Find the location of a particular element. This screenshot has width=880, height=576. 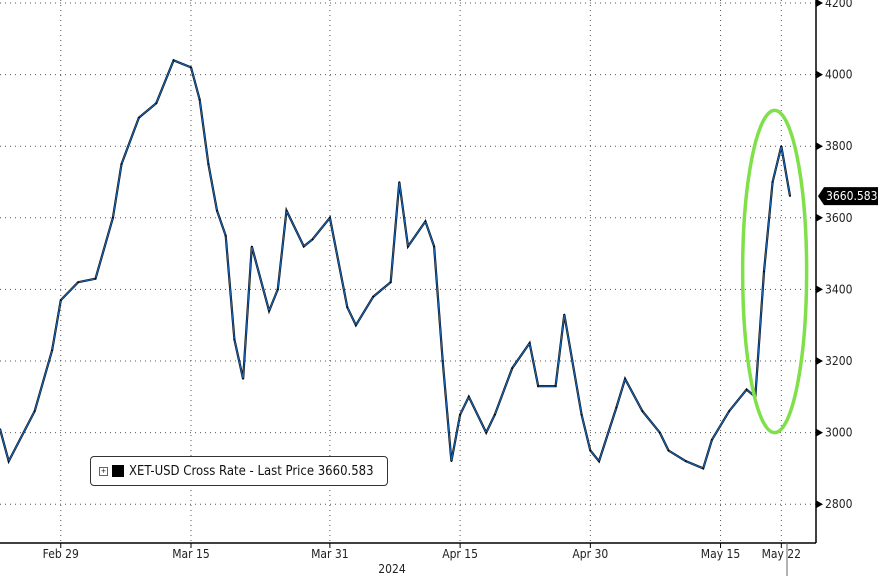

expand-icon: + is located at coordinates (103, 471).